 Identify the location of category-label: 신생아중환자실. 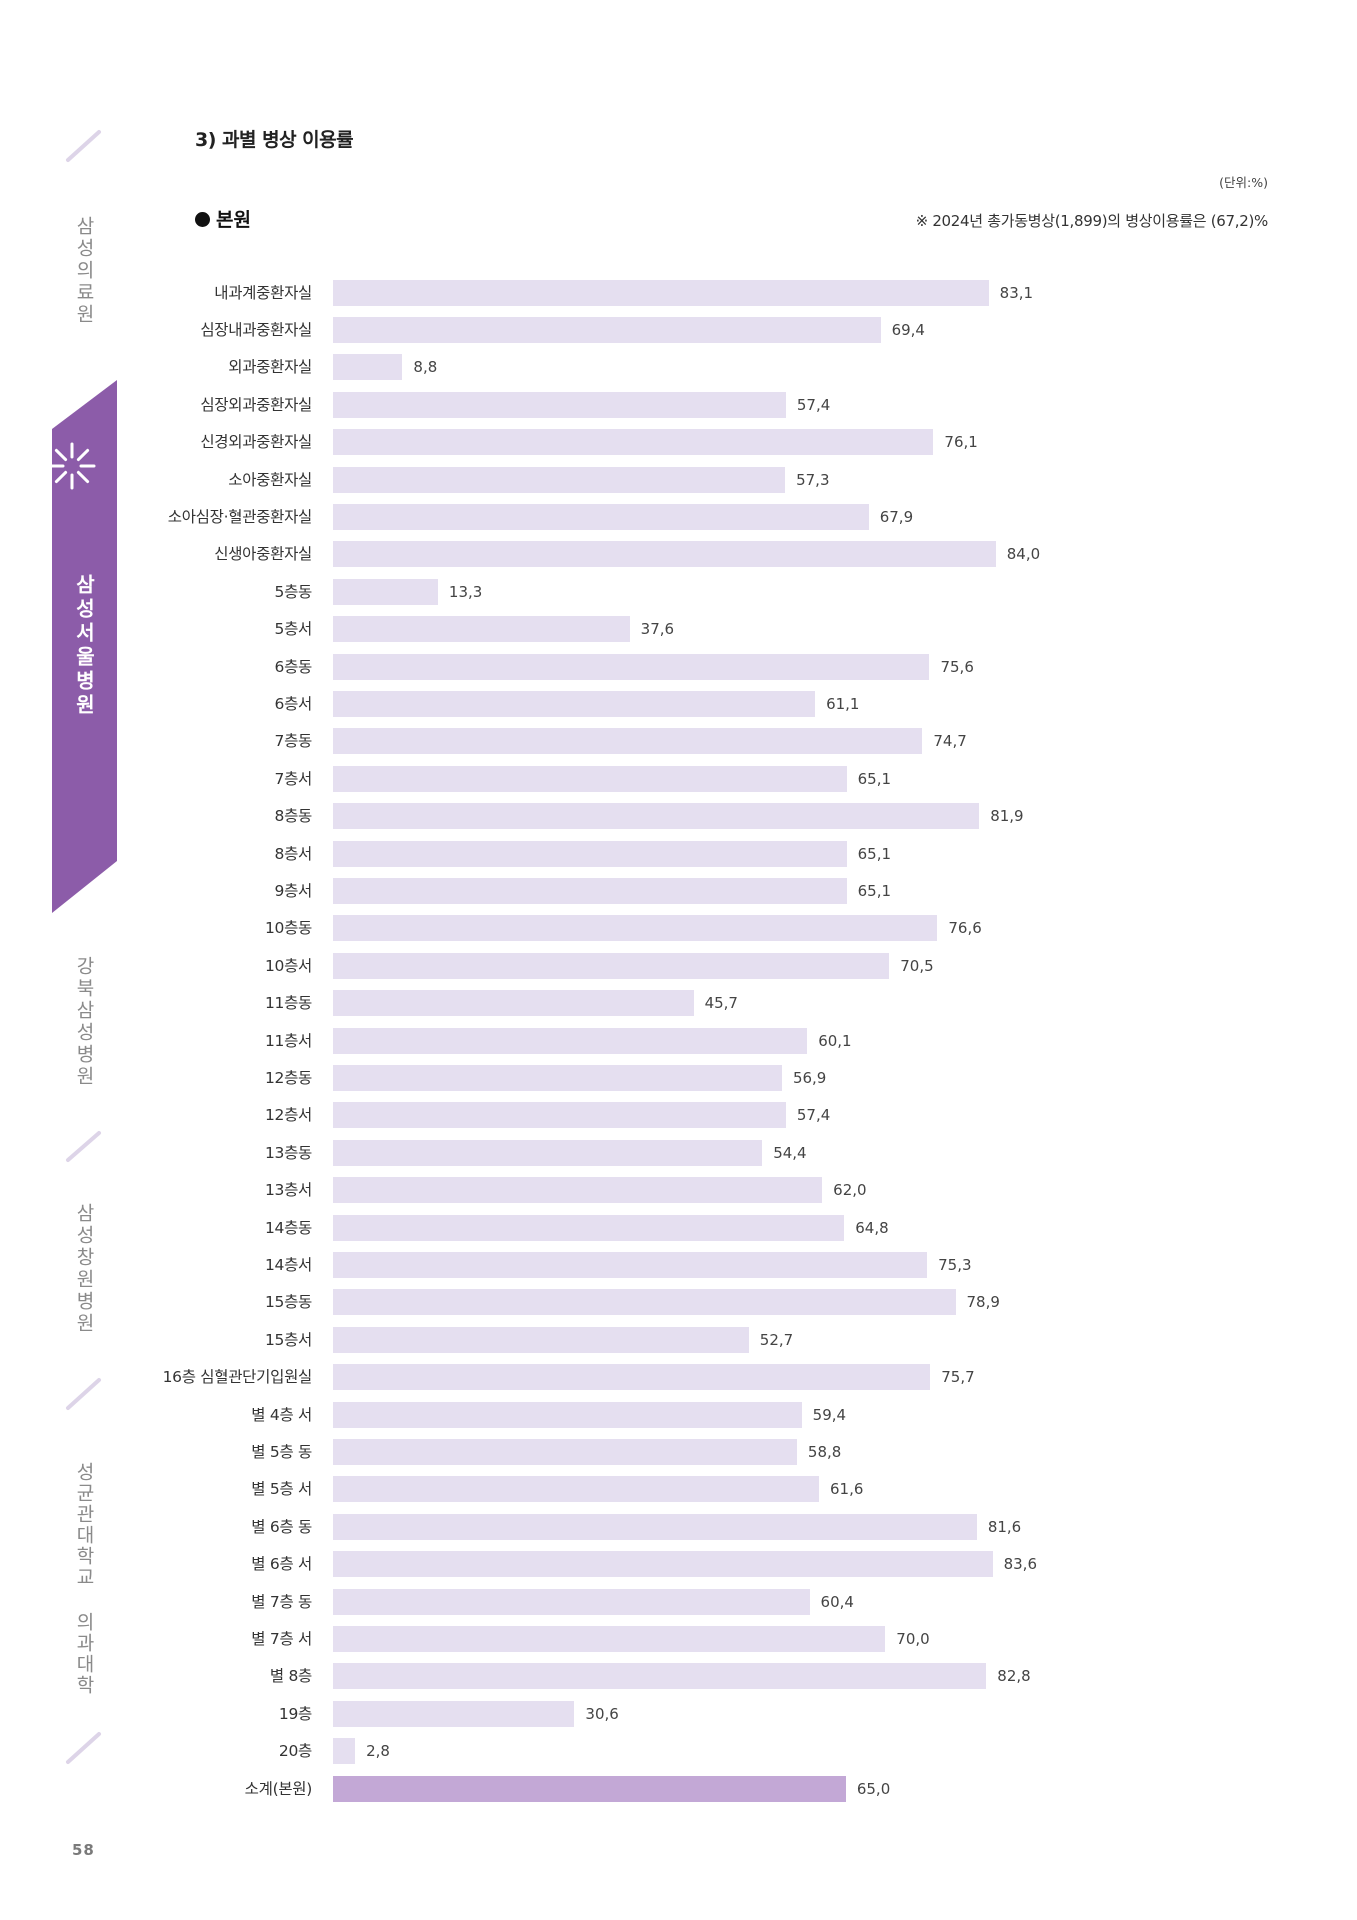
(263, 554).